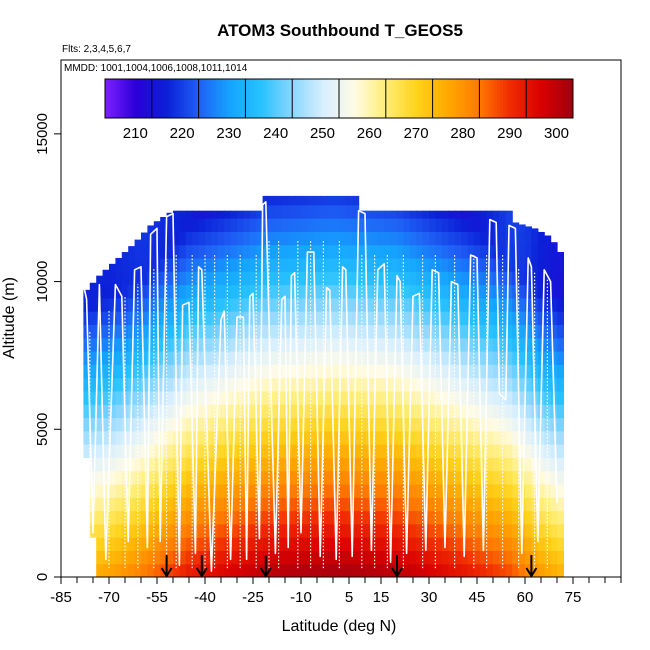  What do you see at coordinates (135, 133) in the screenshot?
I see `colorbar-tick-label: 210` at bounding box center [135, 133].